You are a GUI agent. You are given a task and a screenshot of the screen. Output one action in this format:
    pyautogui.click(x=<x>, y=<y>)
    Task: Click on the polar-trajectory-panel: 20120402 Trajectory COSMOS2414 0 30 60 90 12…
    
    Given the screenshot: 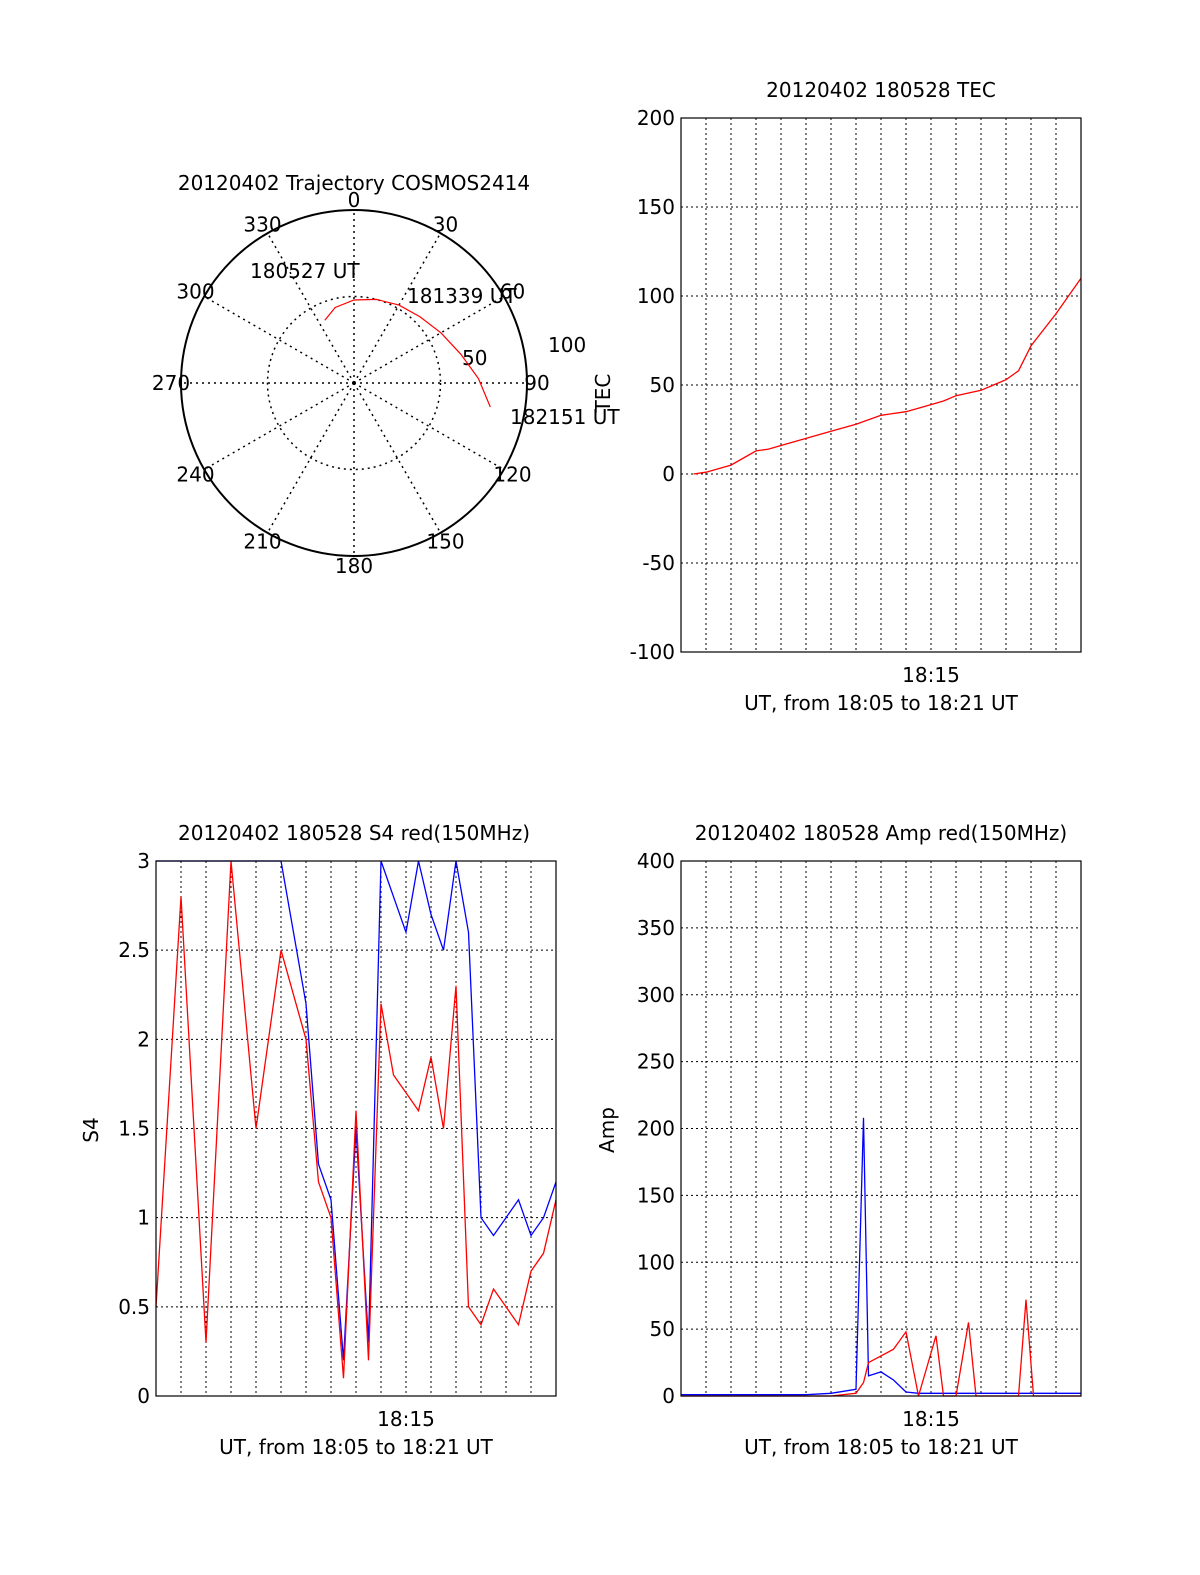 What is the action you would take?
    pyautogui.click(x=386, y=374)
    